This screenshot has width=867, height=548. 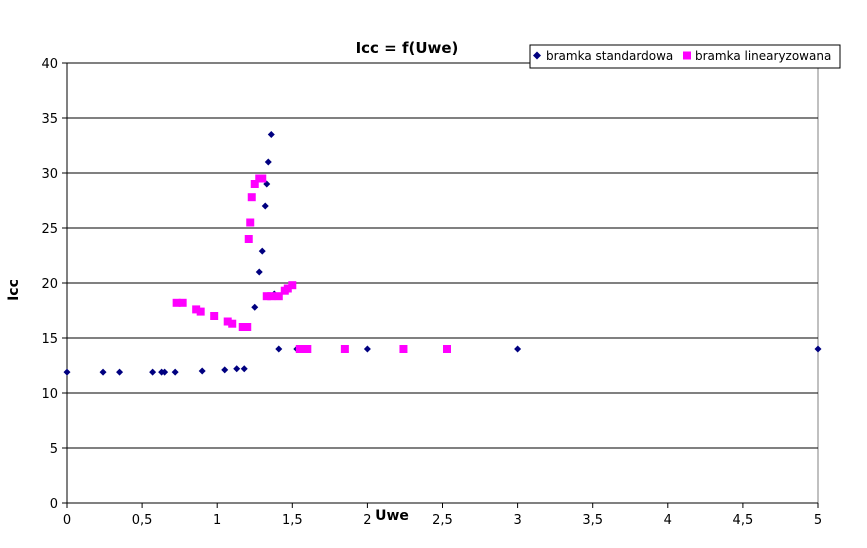 I want to click on x-tick-label: 2, so click(x=367, y=520).